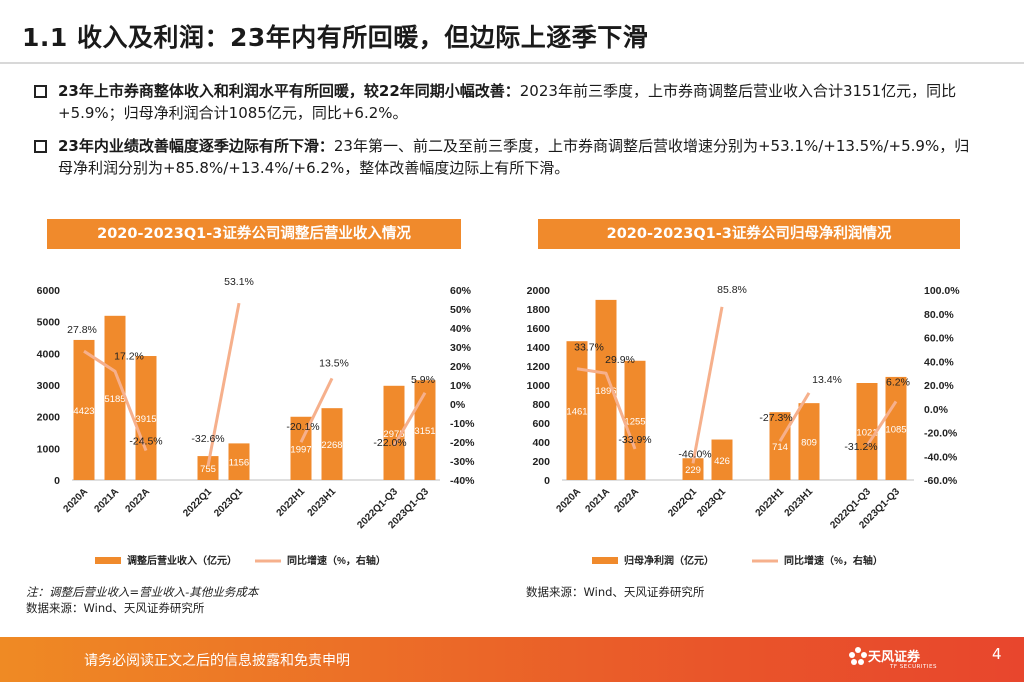 The height and width of the screenshot is (682, 1024). What do you see at coordinates (539, 348) in the screenshot?
I see `y-tick-label: 1400` at bounding box center [539, 348].